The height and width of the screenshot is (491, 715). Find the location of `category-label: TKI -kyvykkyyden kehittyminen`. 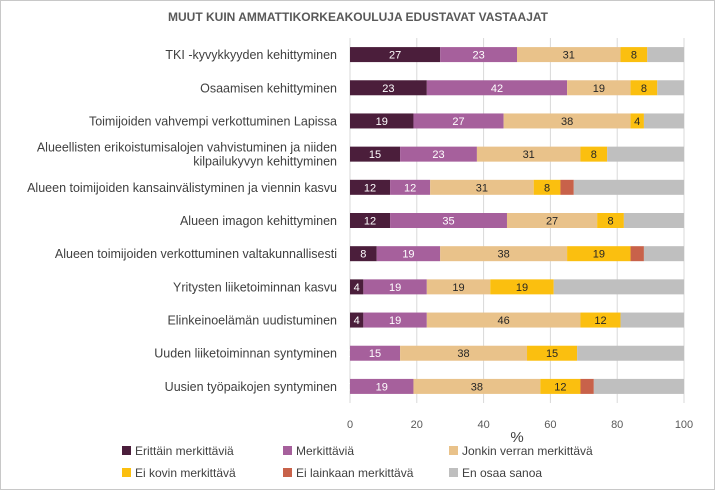

category-label: TKI -kyvykkyyden kehittyminen is located at coordinates (251, 55).